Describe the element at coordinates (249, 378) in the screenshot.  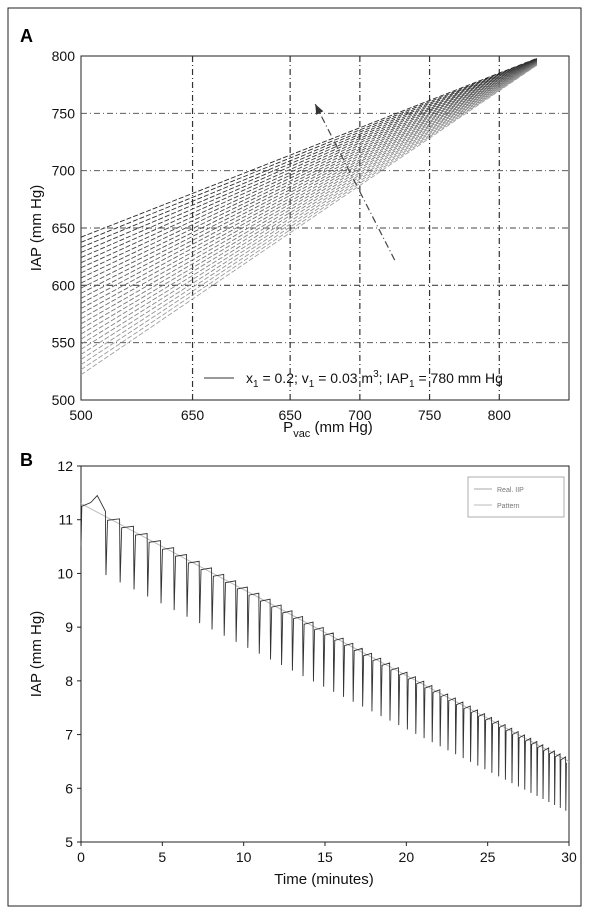
I see `legend-x: x` at that location.